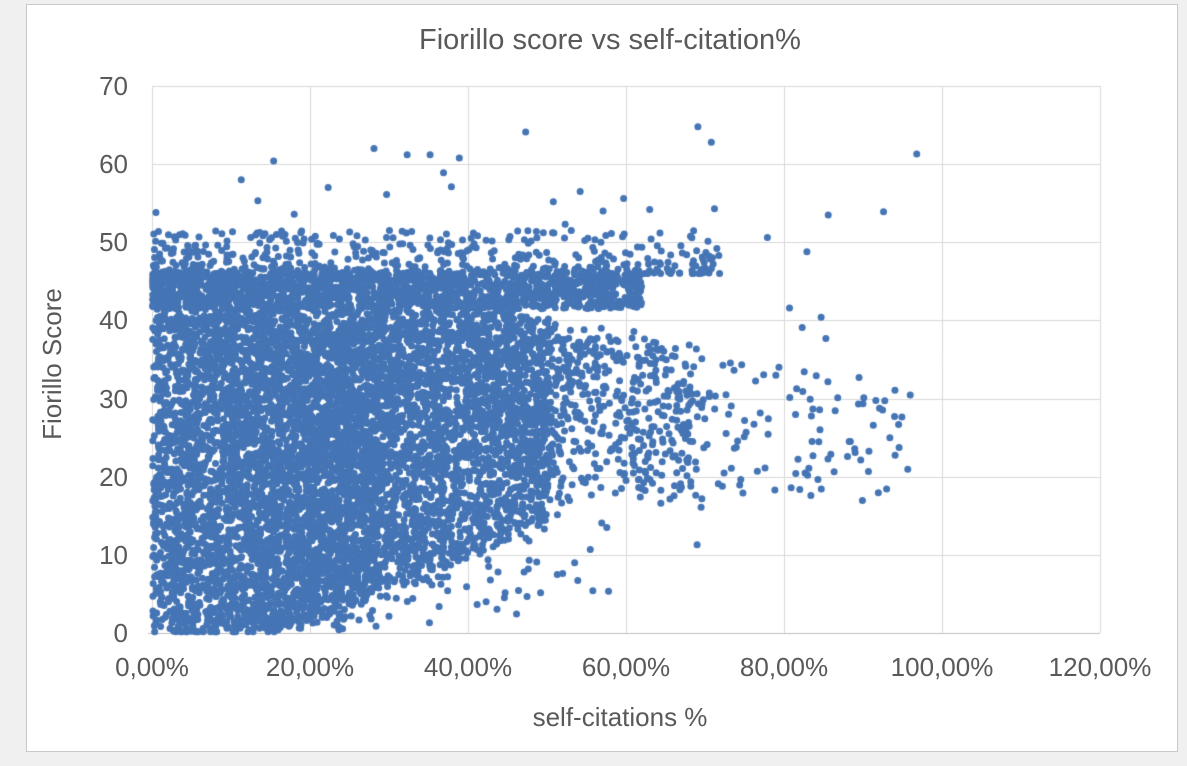 Image resolution: width=1187 pixels, height=766 pixels. Describe the element at coordinates (113, 398) in the screenshot. I see `y-tick-label: 30` at that location.